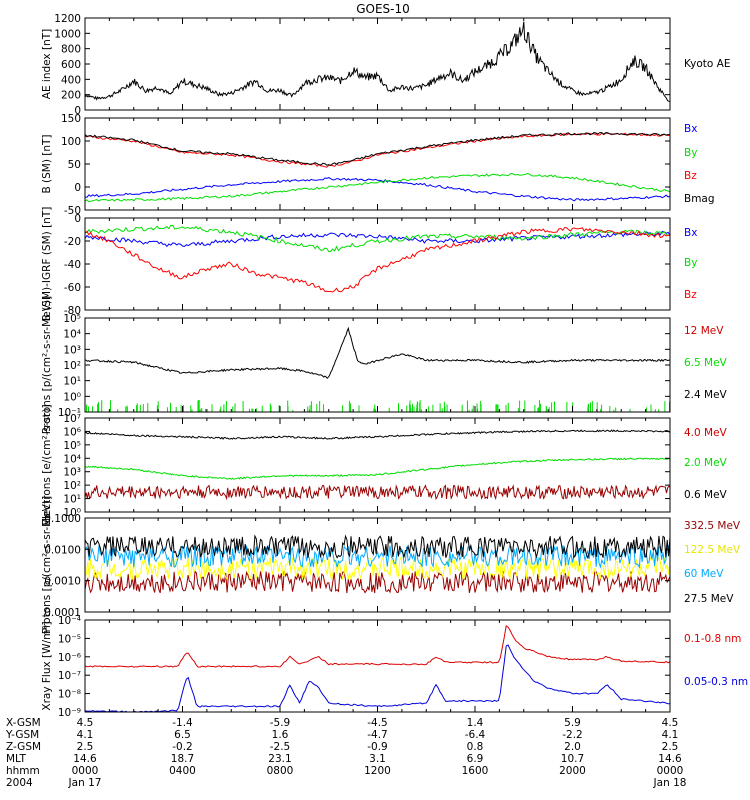 The image size is (750, 800). Describe the element at coordinates (377, 259) in the screenshot. I see `series-line-Bz` at that location.